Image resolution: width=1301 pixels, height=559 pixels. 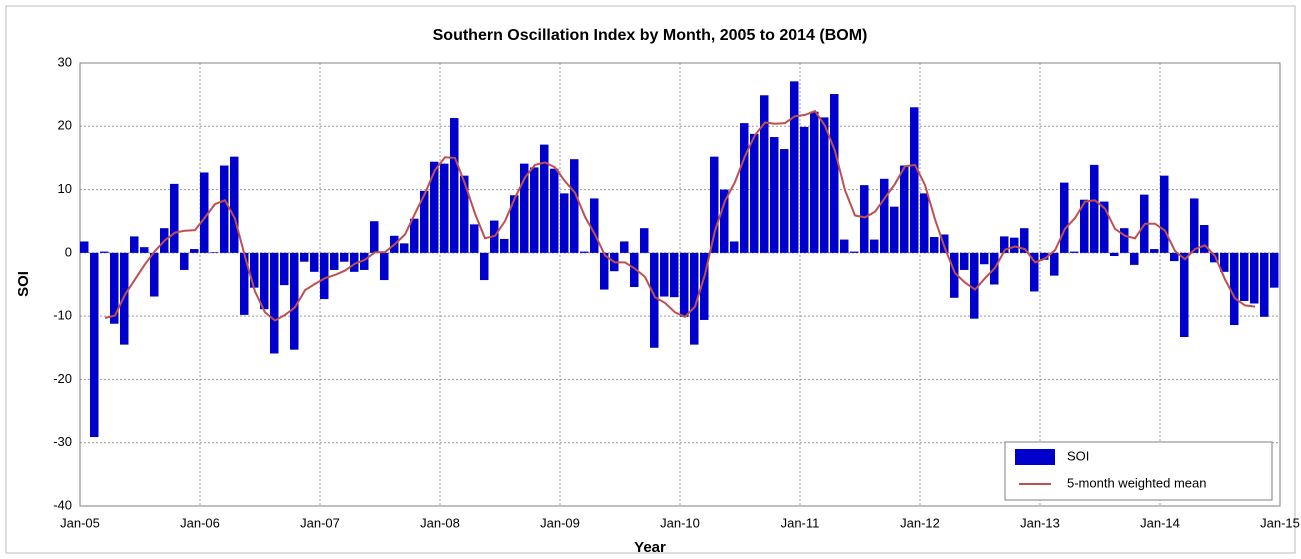 I want to click on y-tick-label: -40, so click(x=62, y=504).